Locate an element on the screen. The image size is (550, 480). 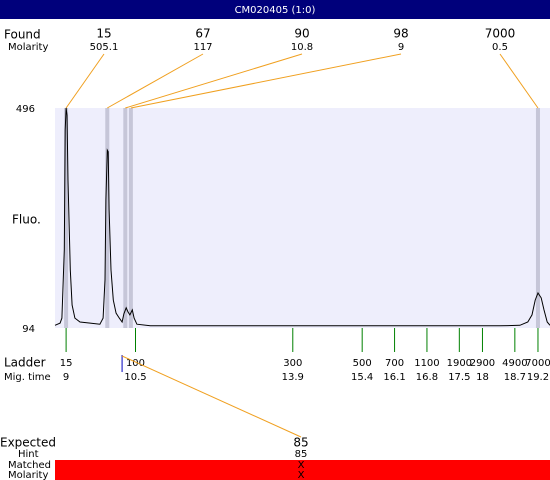
window-title: CM020405 (1:0) is located at coordinates (275, 10).